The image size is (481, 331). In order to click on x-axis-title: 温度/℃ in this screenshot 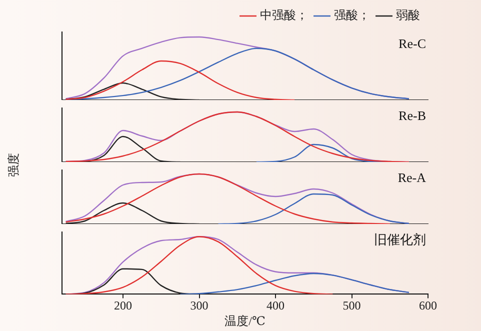, I will do `click(245, 321)`.